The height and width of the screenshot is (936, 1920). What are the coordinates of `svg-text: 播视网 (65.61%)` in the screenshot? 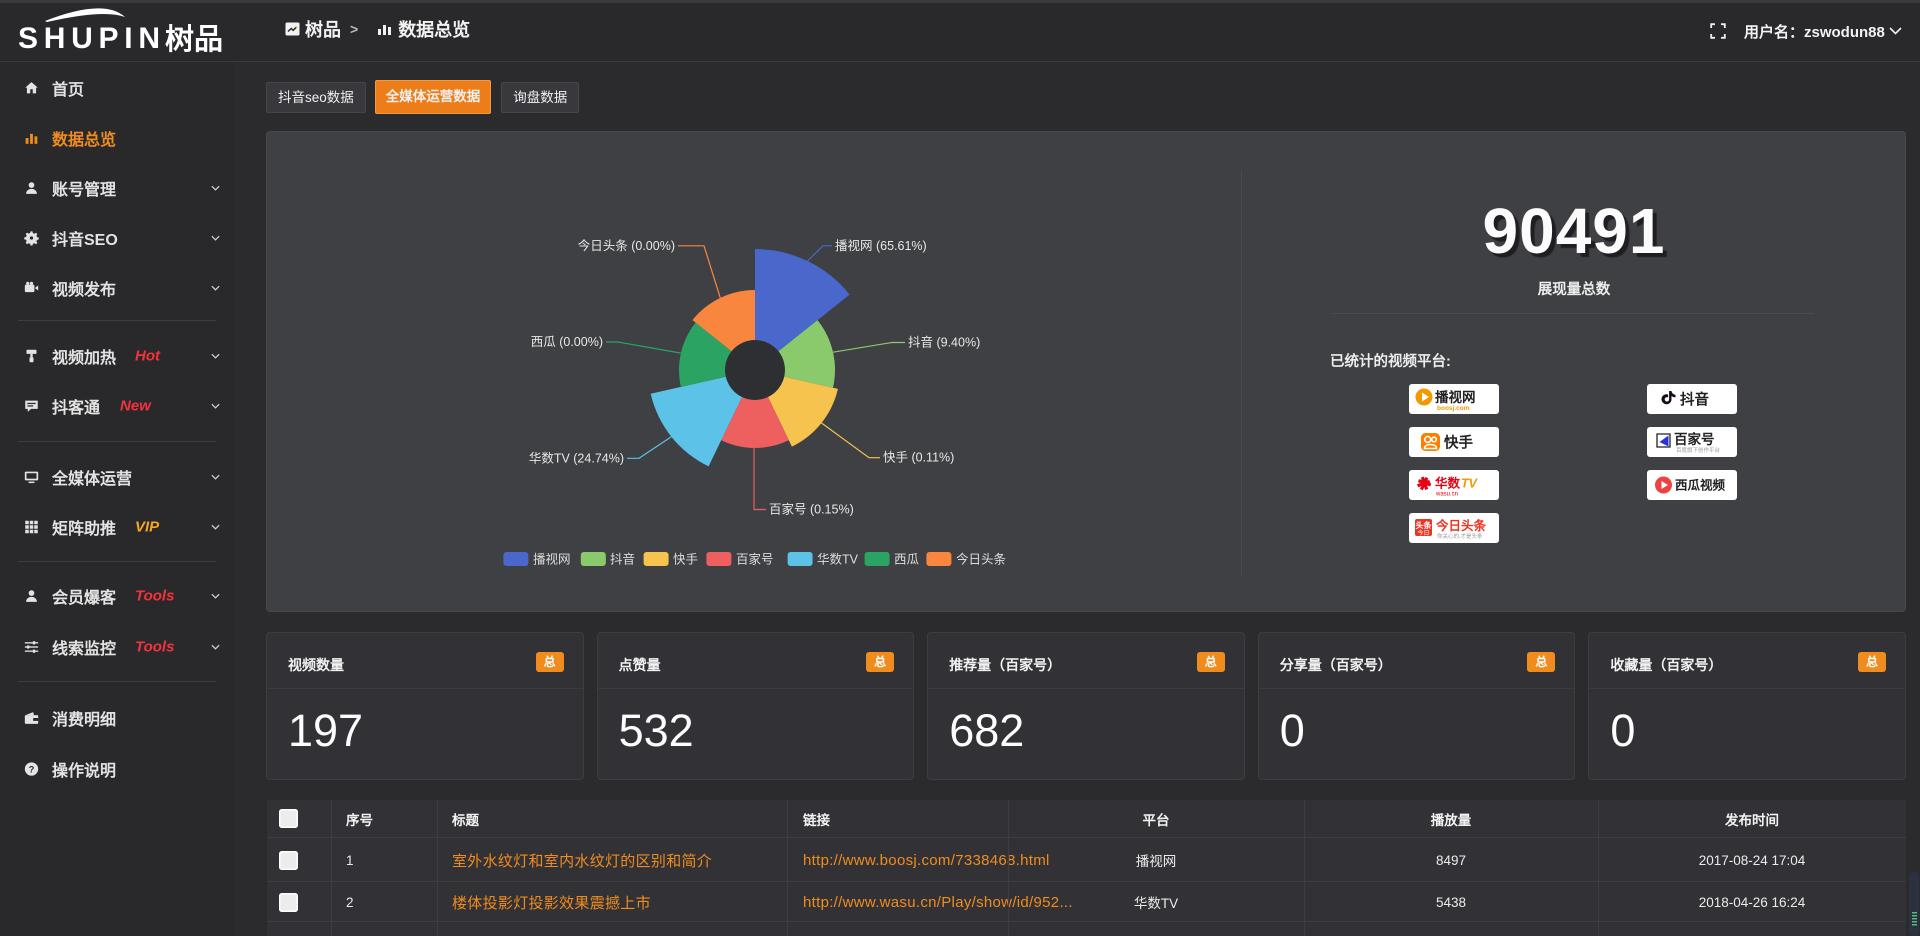 It's located at (881, 245).